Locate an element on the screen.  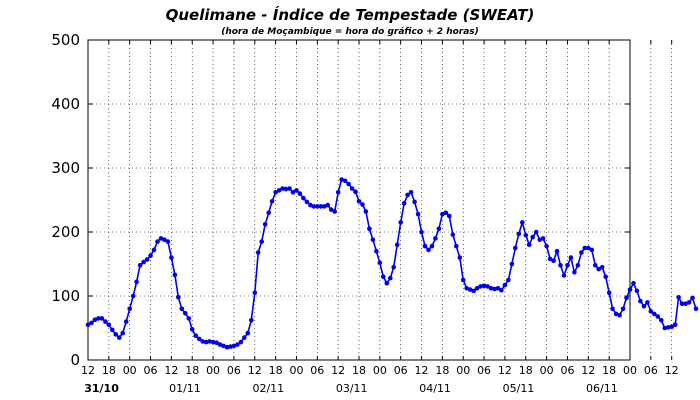
y-tick-label: 100 is located at coordinates (65, 296).